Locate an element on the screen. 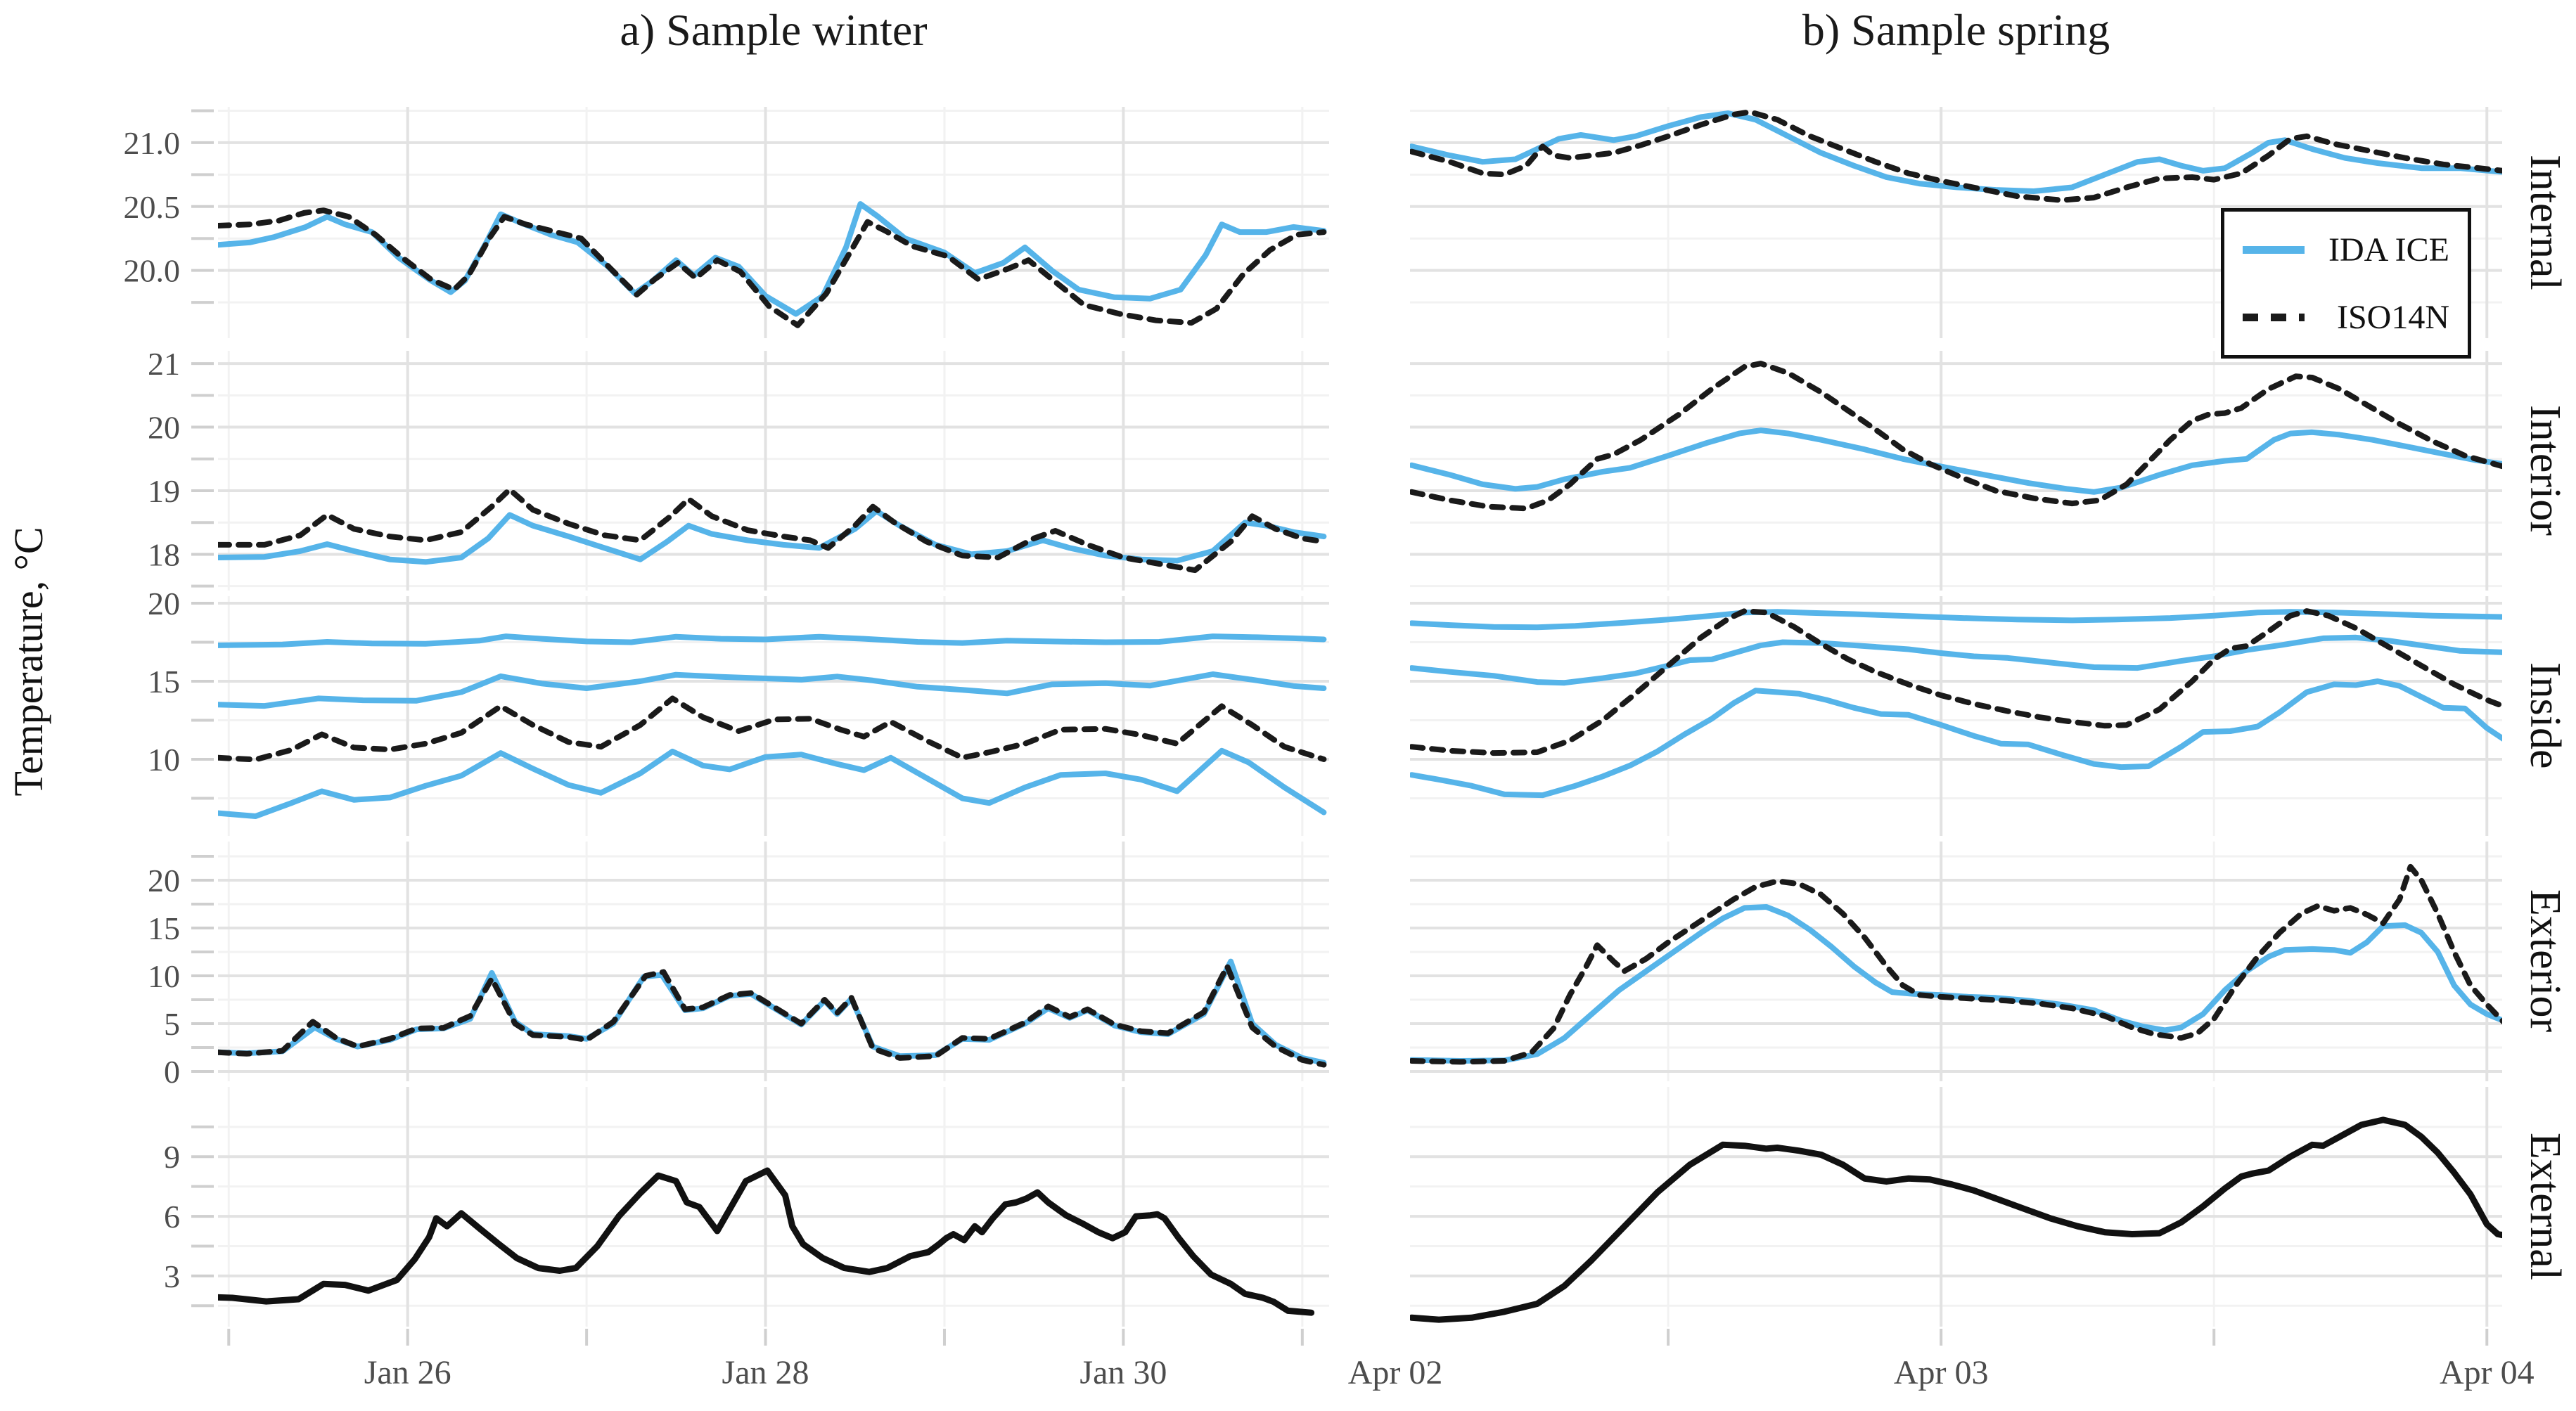 The image size is (2576, 1411). y-tick-label: 18 is located at coordinates (164, 554).